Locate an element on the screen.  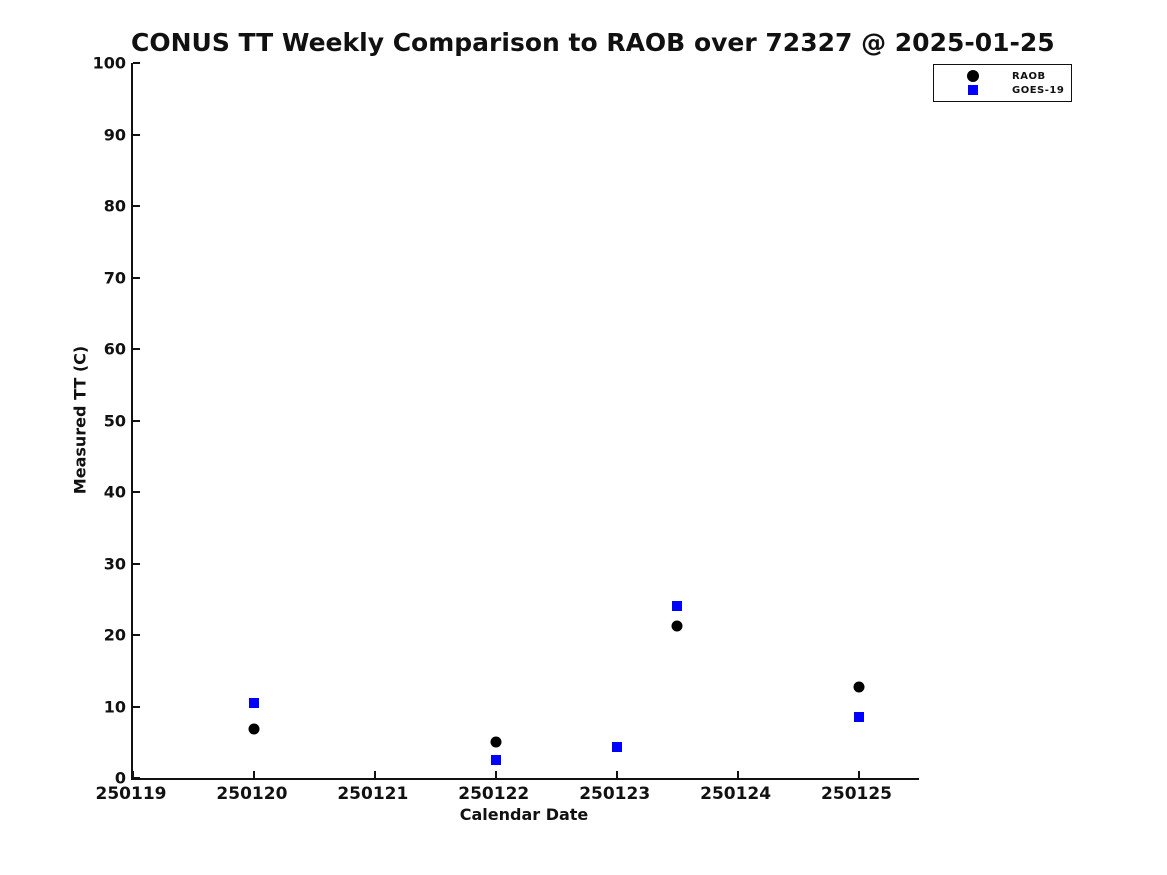
y-tick-labels: 0 10 20 30 40 50 60 70 80 90 100 is located at coordinates (63, 421).